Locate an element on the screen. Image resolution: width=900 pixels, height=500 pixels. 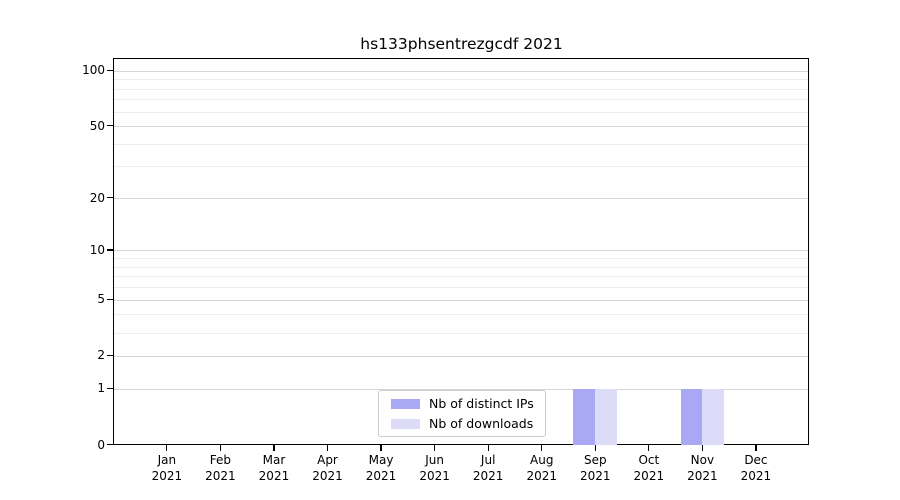
legend-item-distinct-ips: Nb of distinct IPs is located at coordinates (462, 403).